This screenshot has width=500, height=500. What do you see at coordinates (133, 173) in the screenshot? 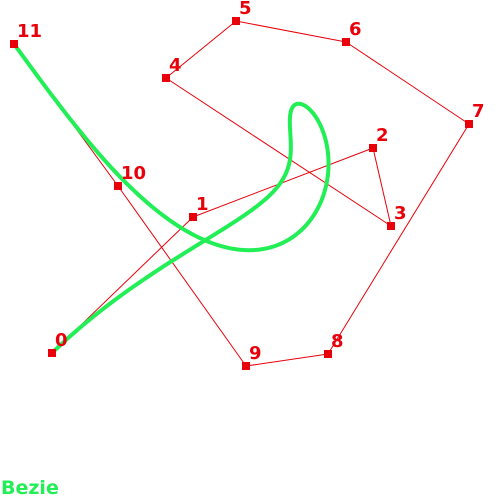
I see `control-point-label-10: 10` at bounding box center [133, 173].